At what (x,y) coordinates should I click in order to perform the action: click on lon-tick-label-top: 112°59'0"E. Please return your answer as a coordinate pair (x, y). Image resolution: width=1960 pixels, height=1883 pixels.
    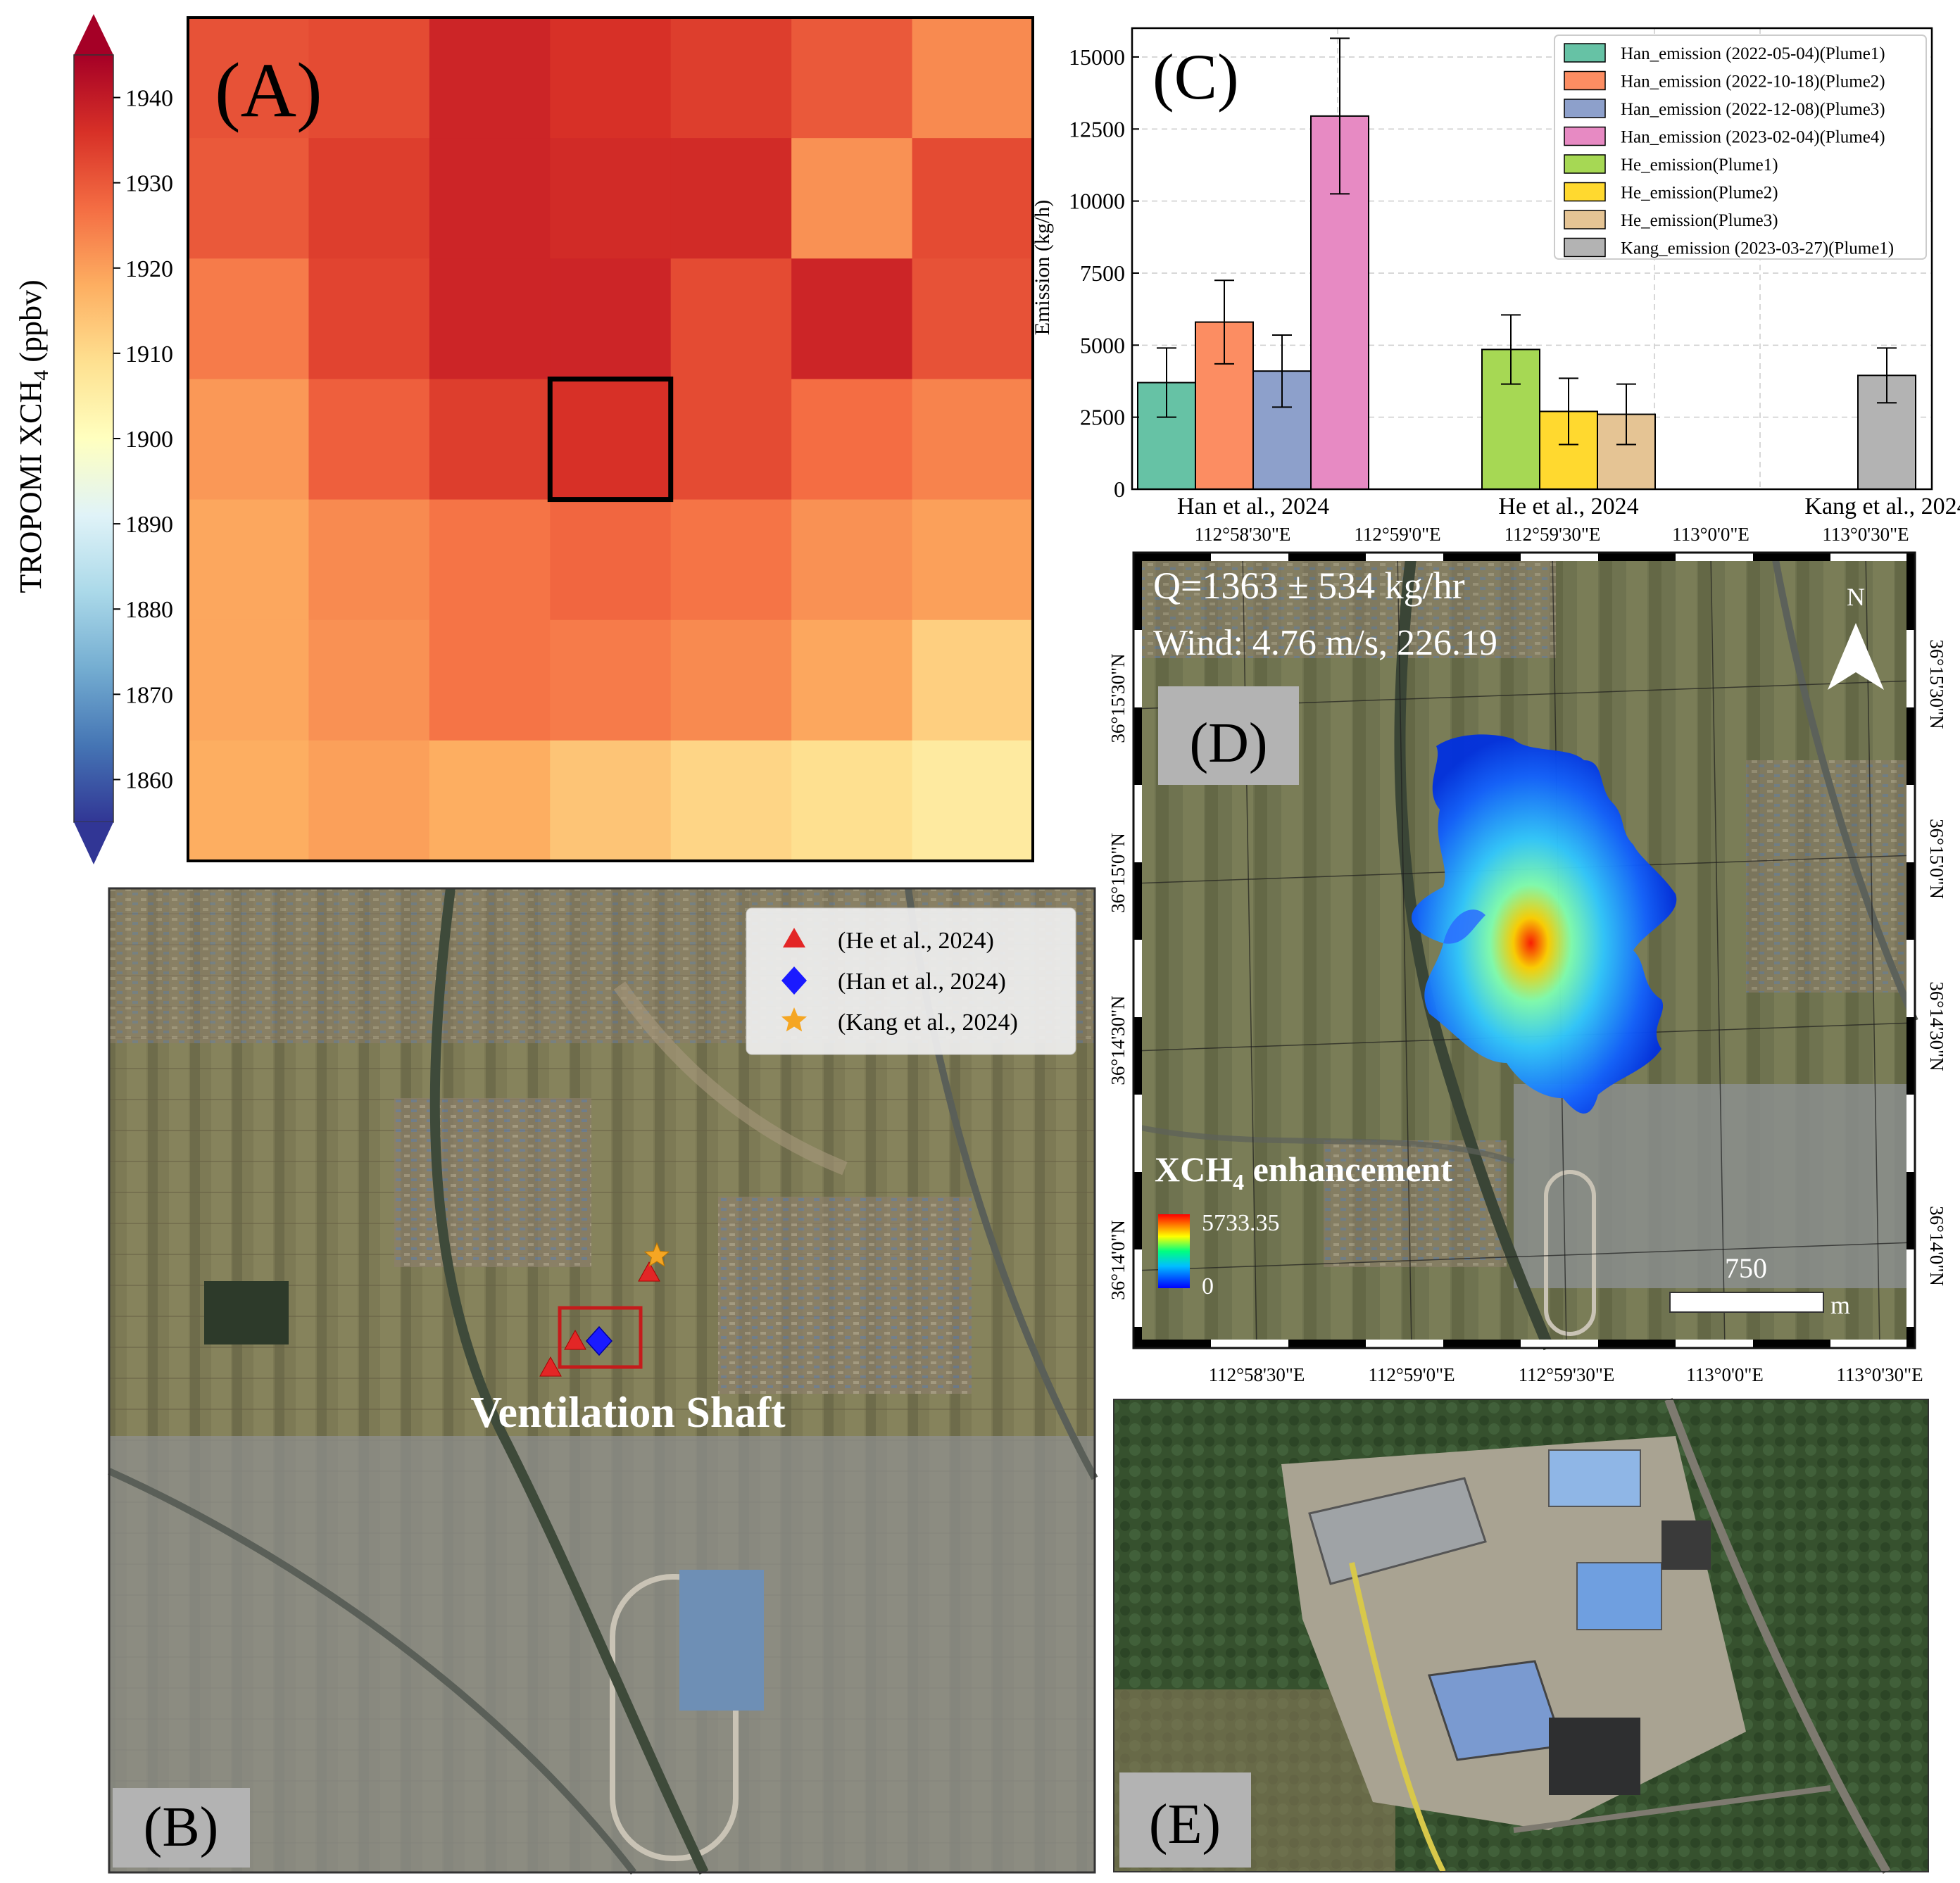
    Looking at the image, I should click on (1397, 534).